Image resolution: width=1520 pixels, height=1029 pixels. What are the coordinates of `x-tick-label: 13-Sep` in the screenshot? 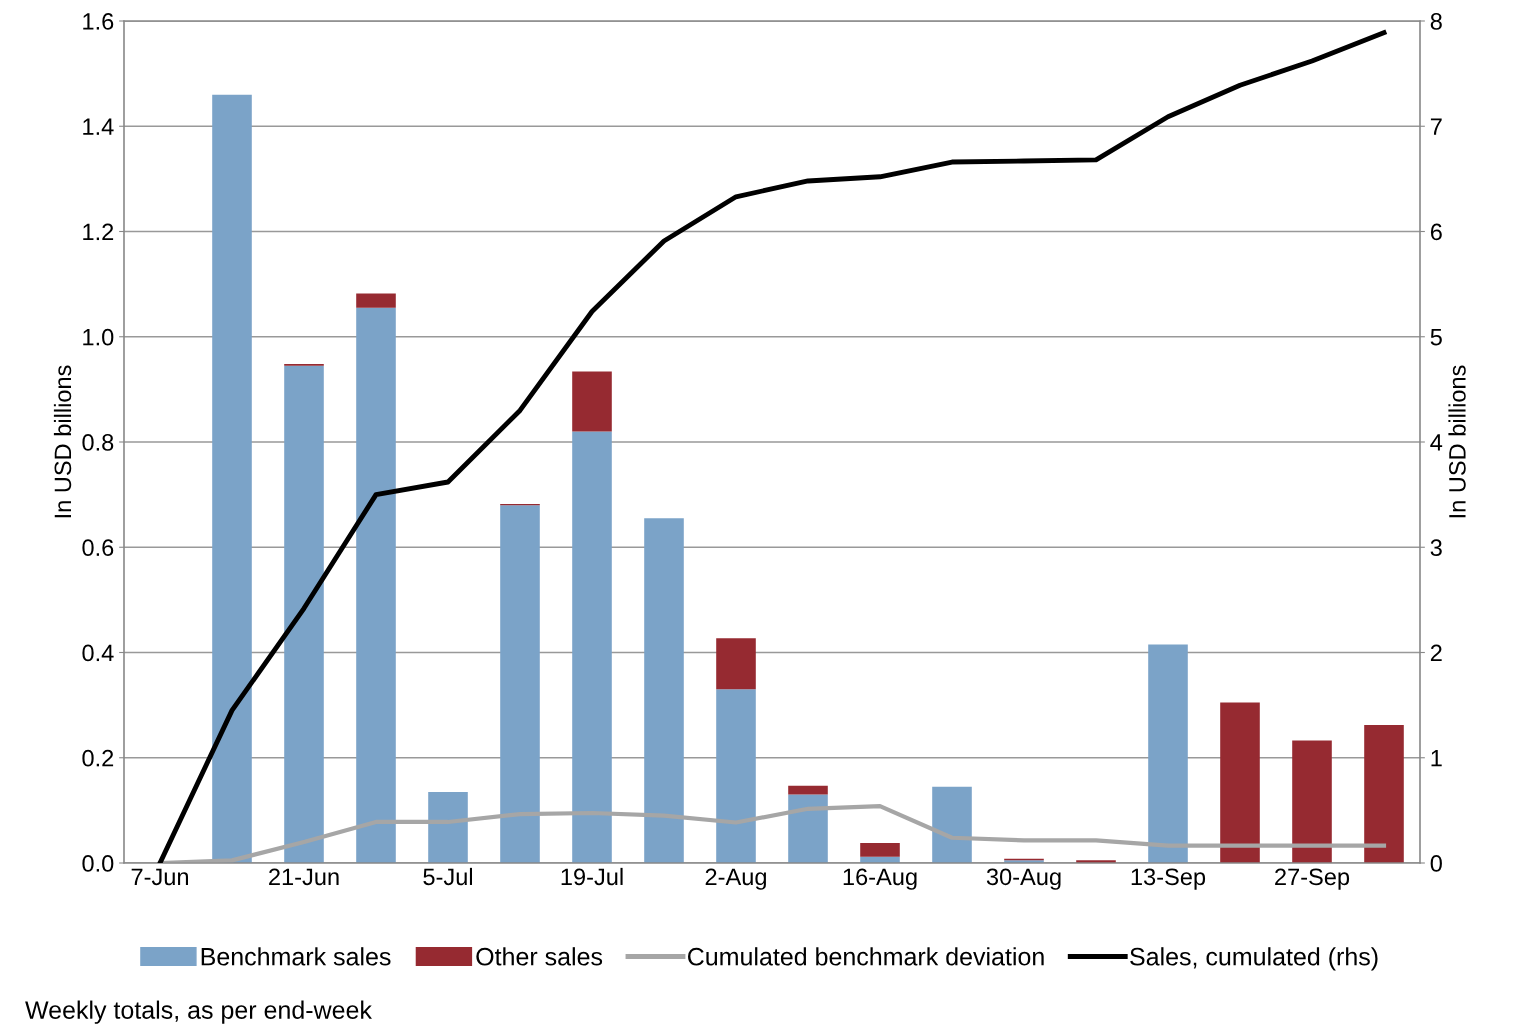 It's located at (1168, 879).